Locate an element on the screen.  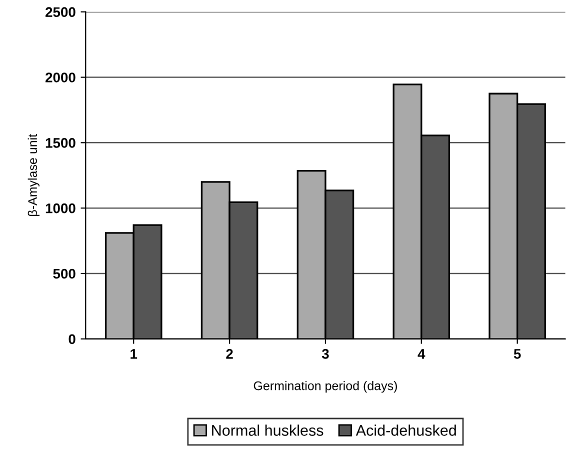
y-tick-label: 0 is located at coordinates (72, 339).